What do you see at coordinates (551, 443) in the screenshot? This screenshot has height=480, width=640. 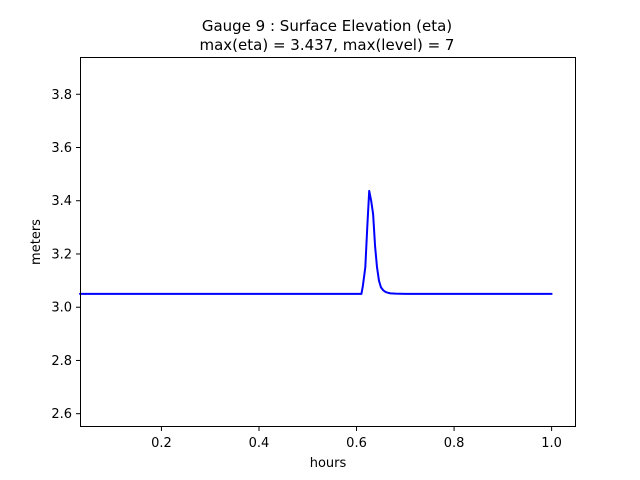 I see `x-tick-label: 1.0` at bounding box center [551, 443].